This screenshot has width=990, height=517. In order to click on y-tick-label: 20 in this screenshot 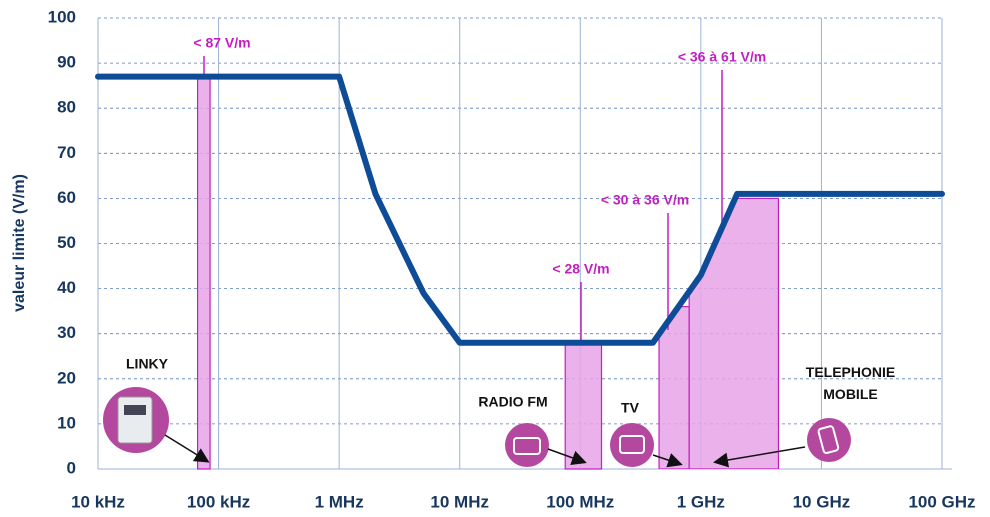, I will do `click(66, 377)`.